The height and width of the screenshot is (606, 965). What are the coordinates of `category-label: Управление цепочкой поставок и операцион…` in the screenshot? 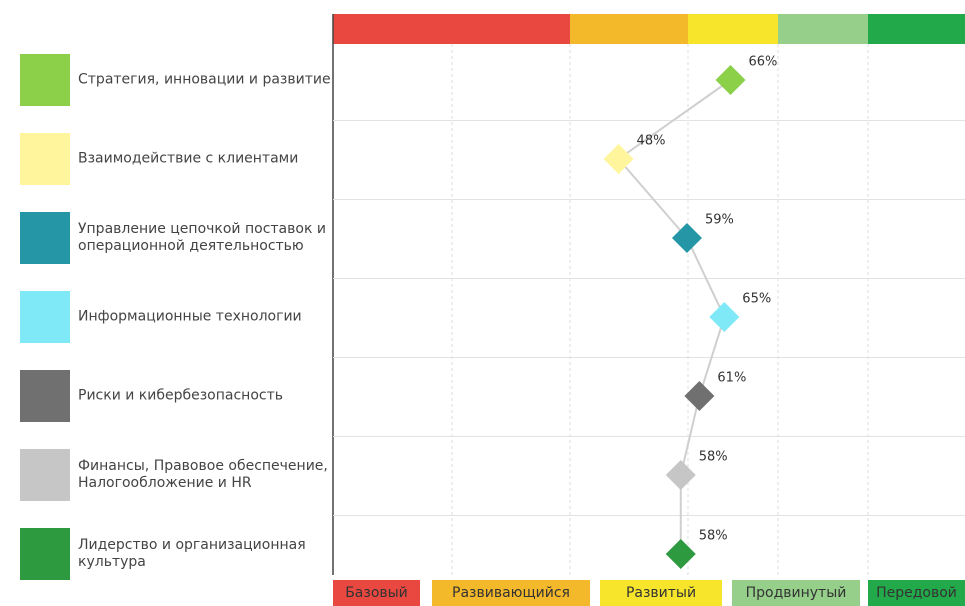 It's located at (202, 237).